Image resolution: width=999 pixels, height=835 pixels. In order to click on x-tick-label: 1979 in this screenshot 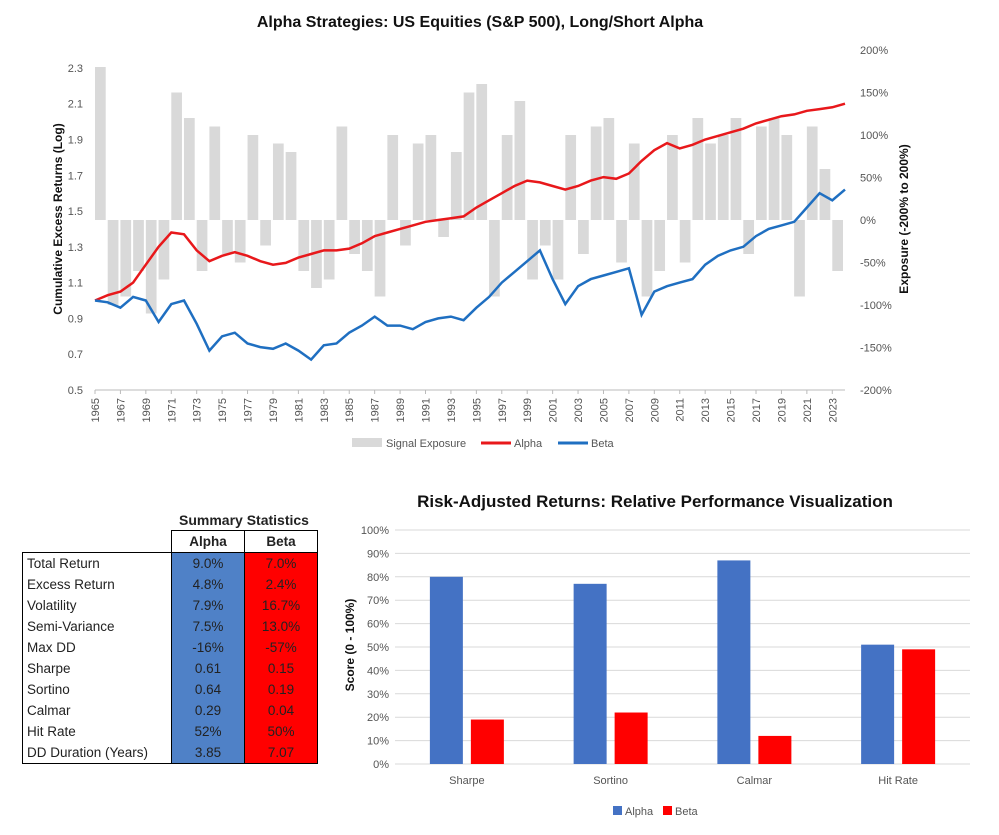, I will do `click(274, 410)`.